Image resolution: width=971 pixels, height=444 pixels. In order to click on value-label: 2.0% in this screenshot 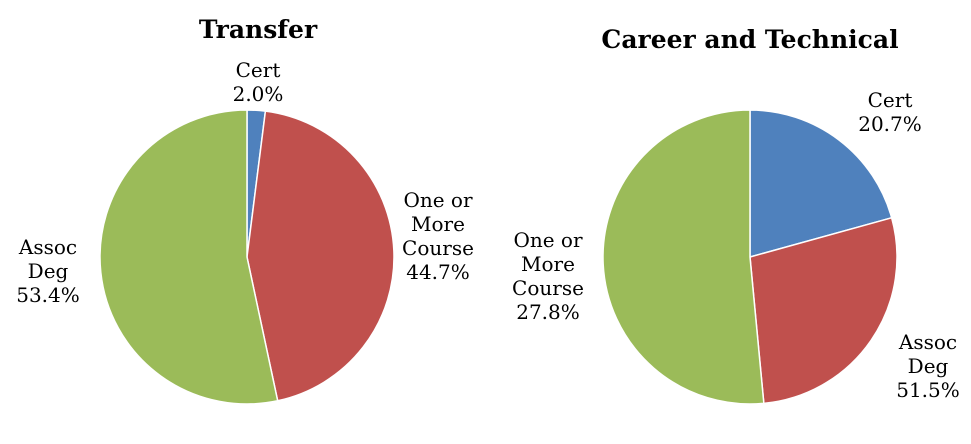, I will do `click(258, 94)`.